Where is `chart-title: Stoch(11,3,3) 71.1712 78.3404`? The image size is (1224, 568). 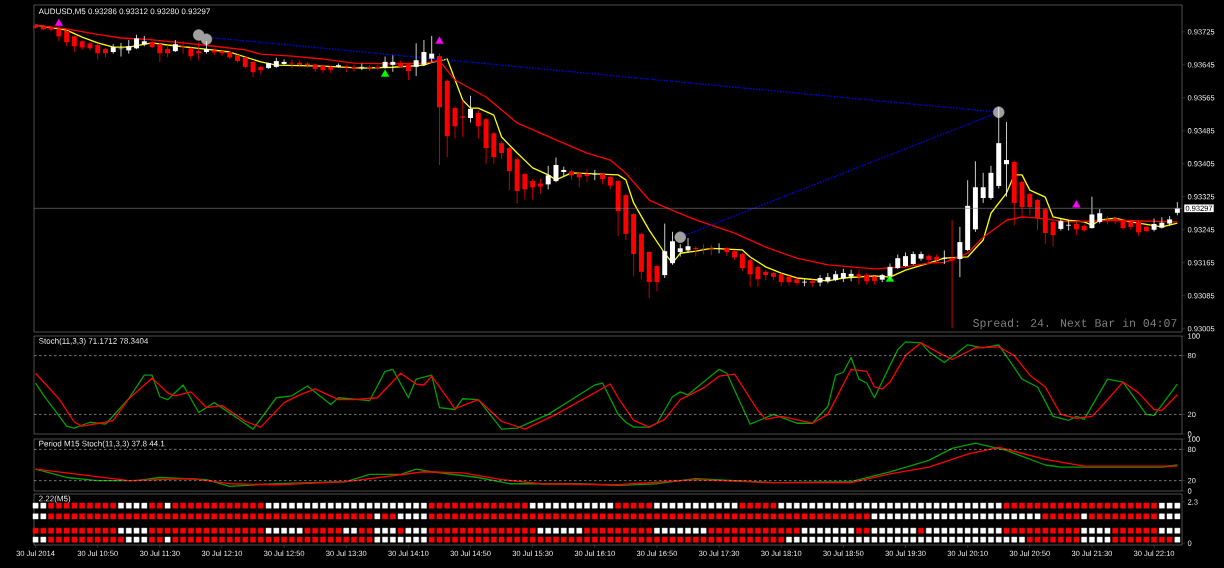 chart-title: Stoch(11,3,3) 71.1712 78.3404 is located at coordinates (94, 341).